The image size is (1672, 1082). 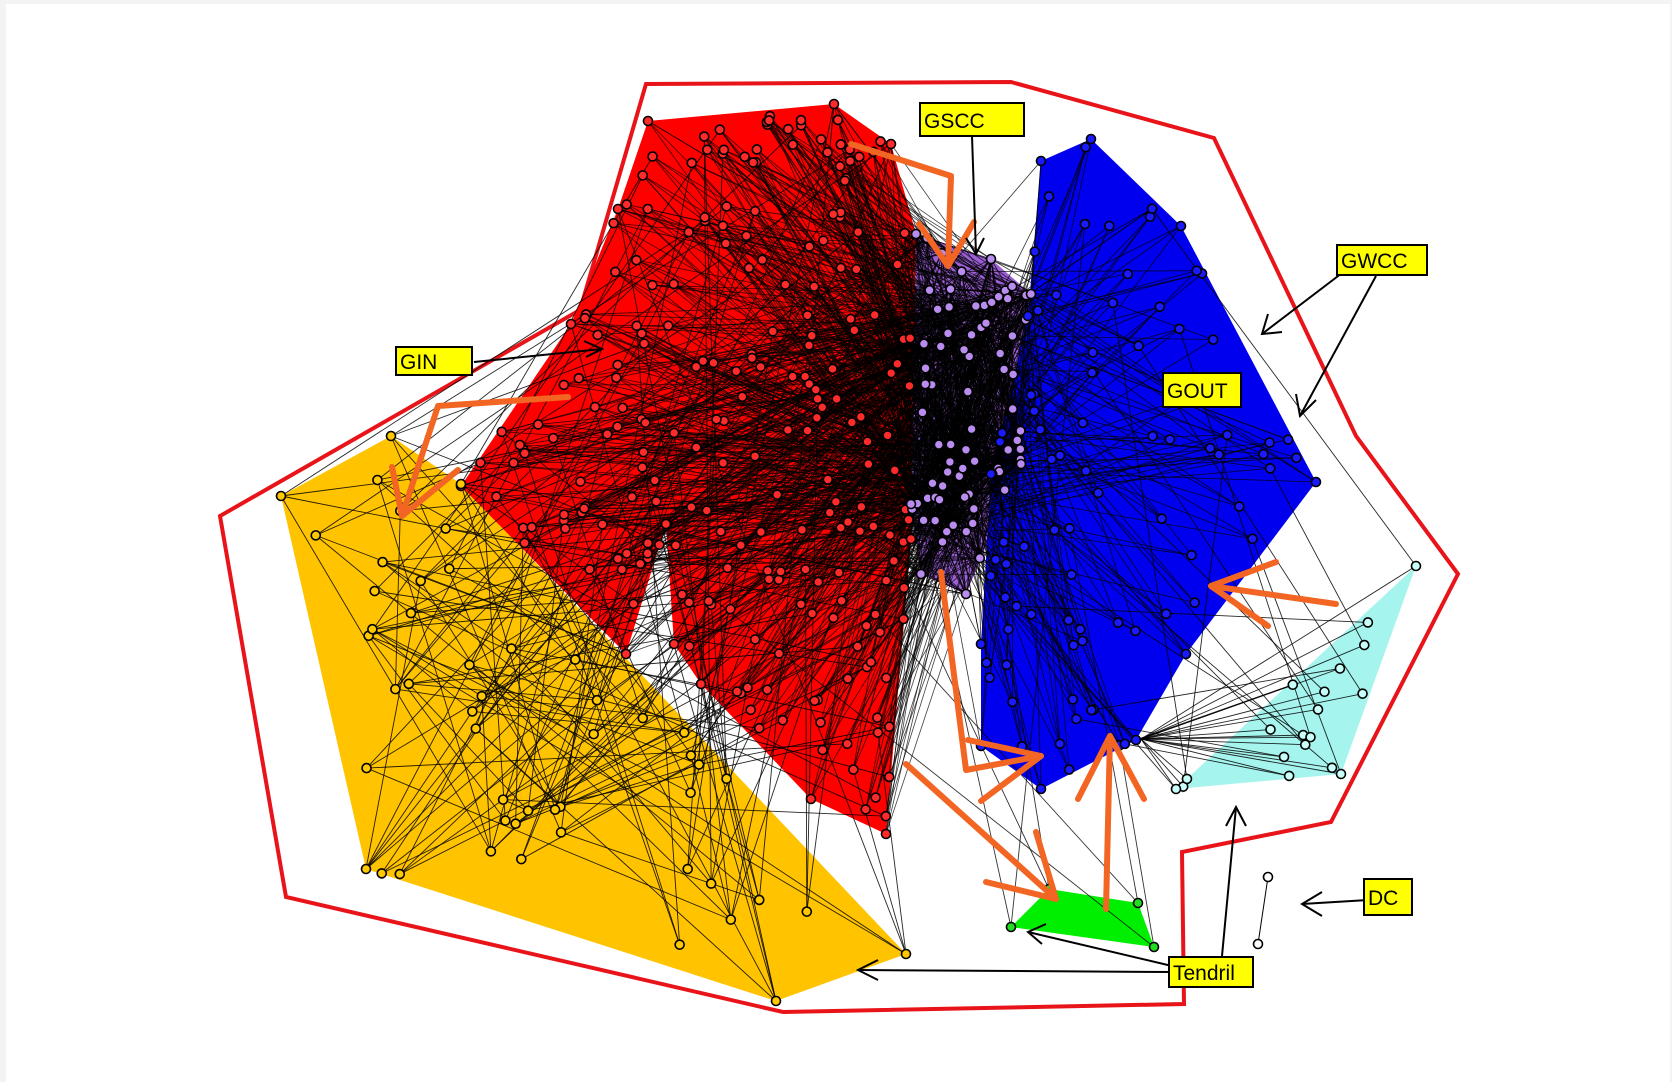 What do you see at coordinates (946, 244) in the screenshot?
I see `flow-arrow-gin-to-gscc-head` at bounding box center [946, 244].